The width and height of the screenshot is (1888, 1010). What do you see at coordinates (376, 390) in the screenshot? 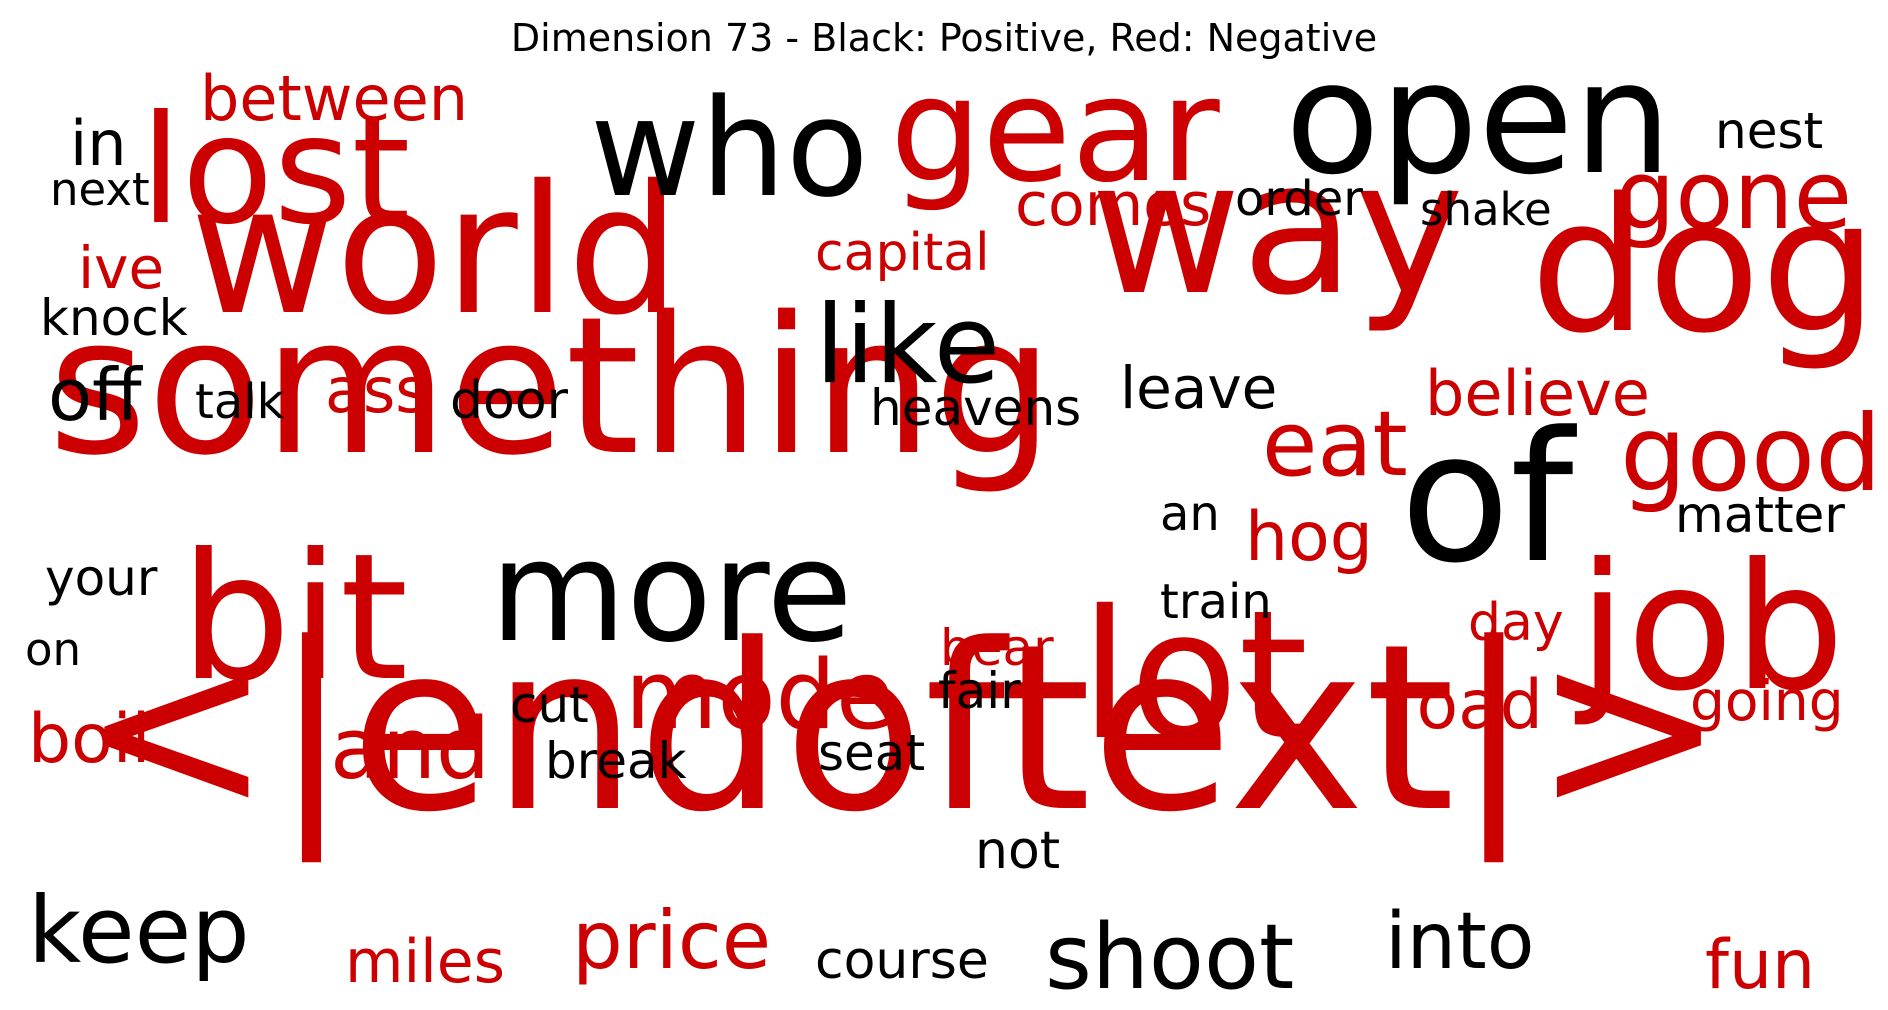
I see `word-ass: ass` at bounding box center [376, 390].